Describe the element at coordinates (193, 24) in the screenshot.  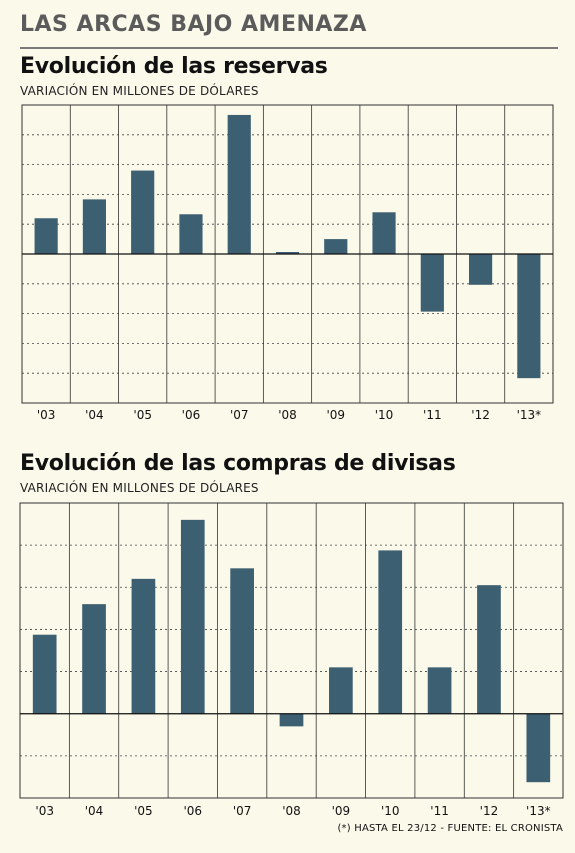
I see `main-title: LAS ARCAS BAJO AMENAZA` at that location.